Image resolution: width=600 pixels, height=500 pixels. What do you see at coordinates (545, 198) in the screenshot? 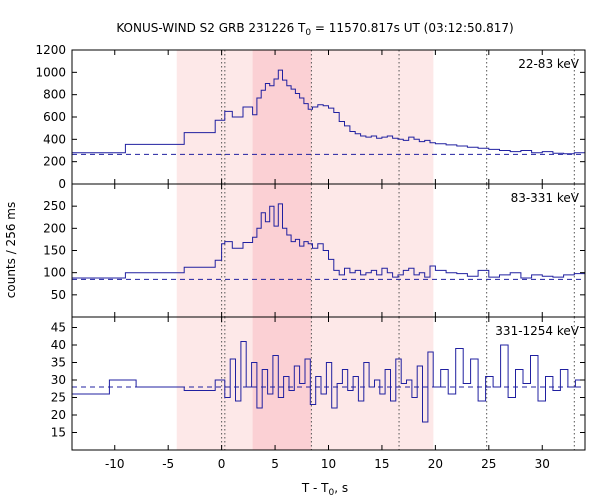
I see `energy-band-label: 83-331 keV` at bounding box center [545, 198].